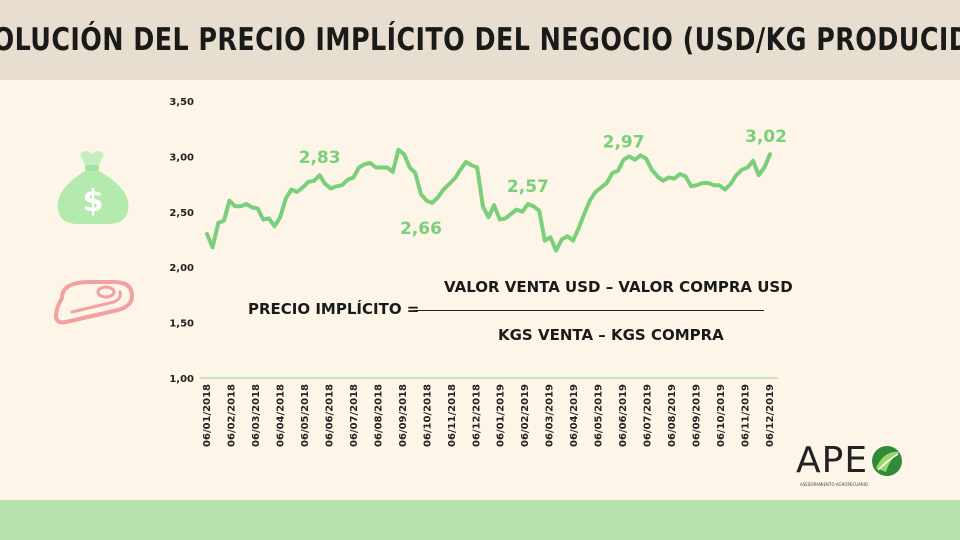  What do you see at coordinates (94, 302) in the screenshot?
I see `steak-icon` at bounding box center [94, 302].